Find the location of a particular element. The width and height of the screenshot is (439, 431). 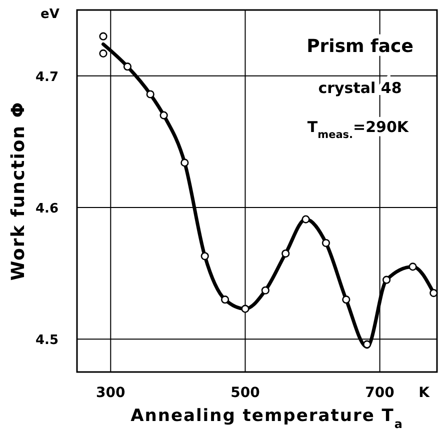

x-tick-label: 300 is located at coordinates (111, 393).